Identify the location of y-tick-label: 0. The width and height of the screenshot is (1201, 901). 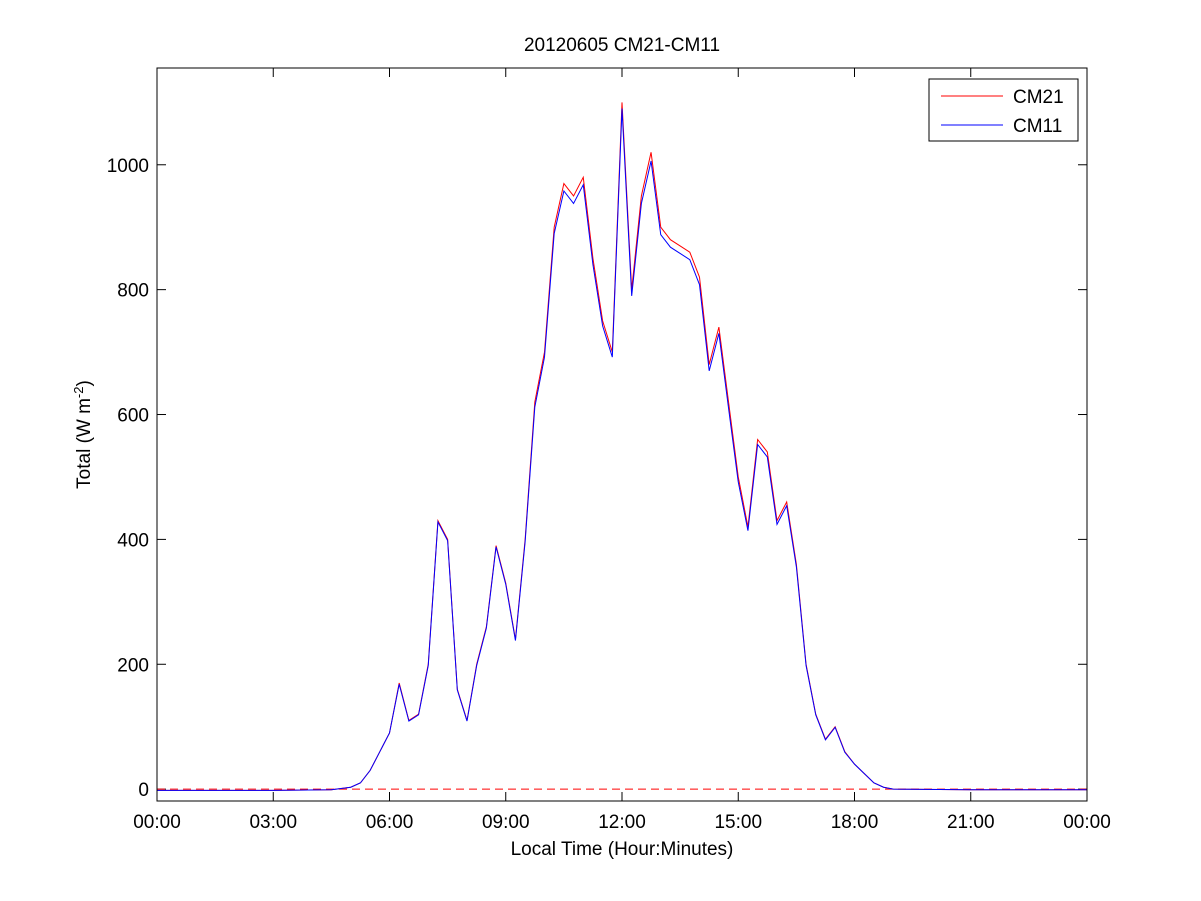
(143, 790).